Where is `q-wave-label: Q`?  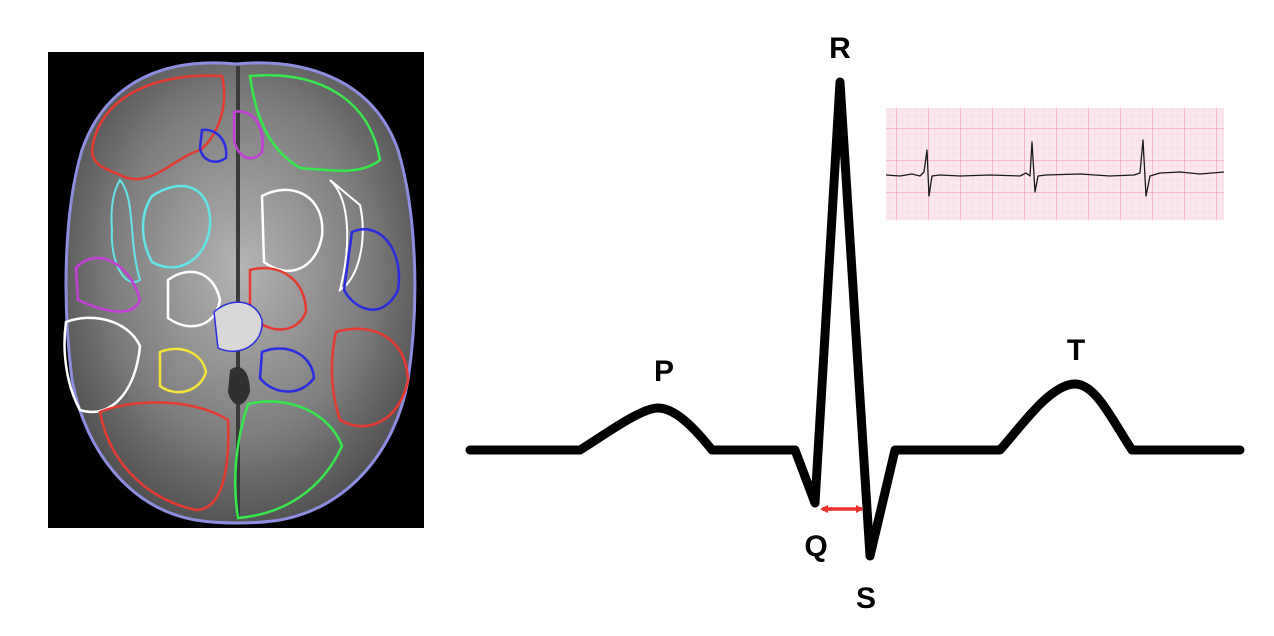 q-wave-label: Q is located at coordinates (815, 546).